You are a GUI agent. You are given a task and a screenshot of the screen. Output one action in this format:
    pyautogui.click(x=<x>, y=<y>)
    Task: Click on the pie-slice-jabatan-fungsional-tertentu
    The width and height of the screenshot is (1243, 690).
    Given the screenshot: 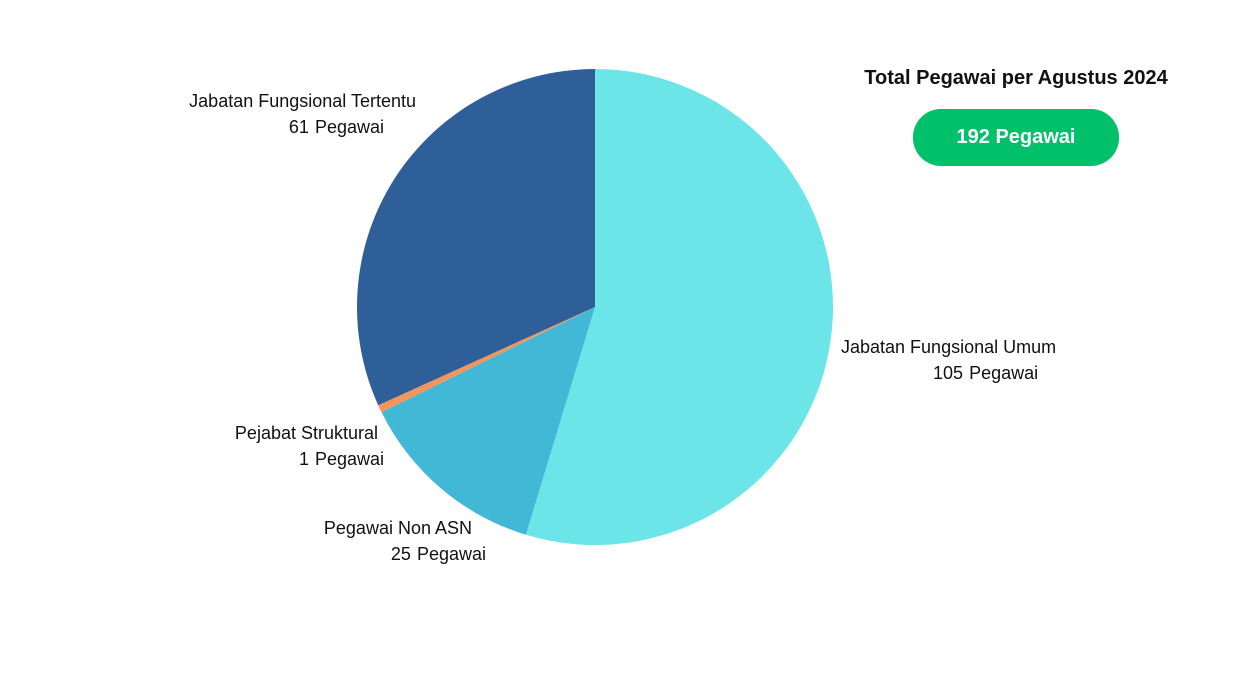 What is the action you would take?
    pyautogui.click(x=475, y=237)
    